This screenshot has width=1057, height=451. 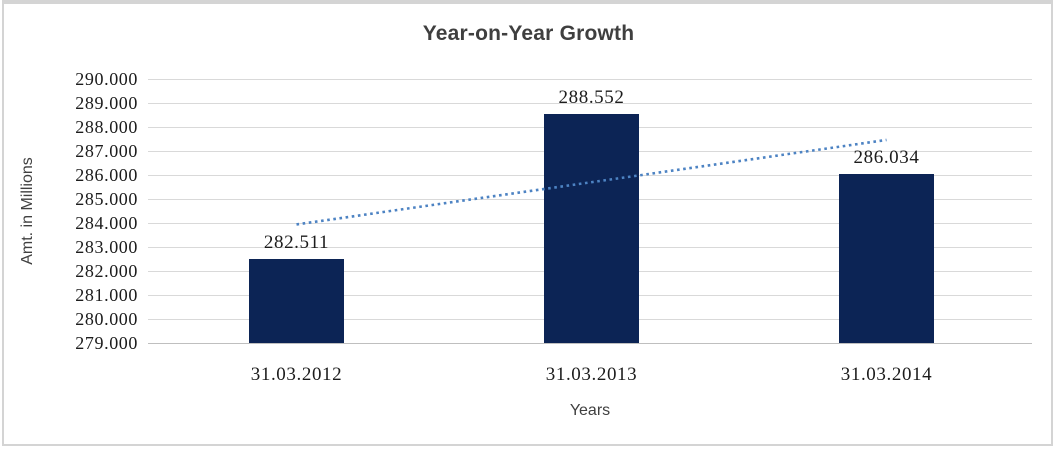 What do you see at coordinates (296, 374) in the screenshot?
I see `x-tick-label: 31.03.2012` at bounding box center [296, 374].